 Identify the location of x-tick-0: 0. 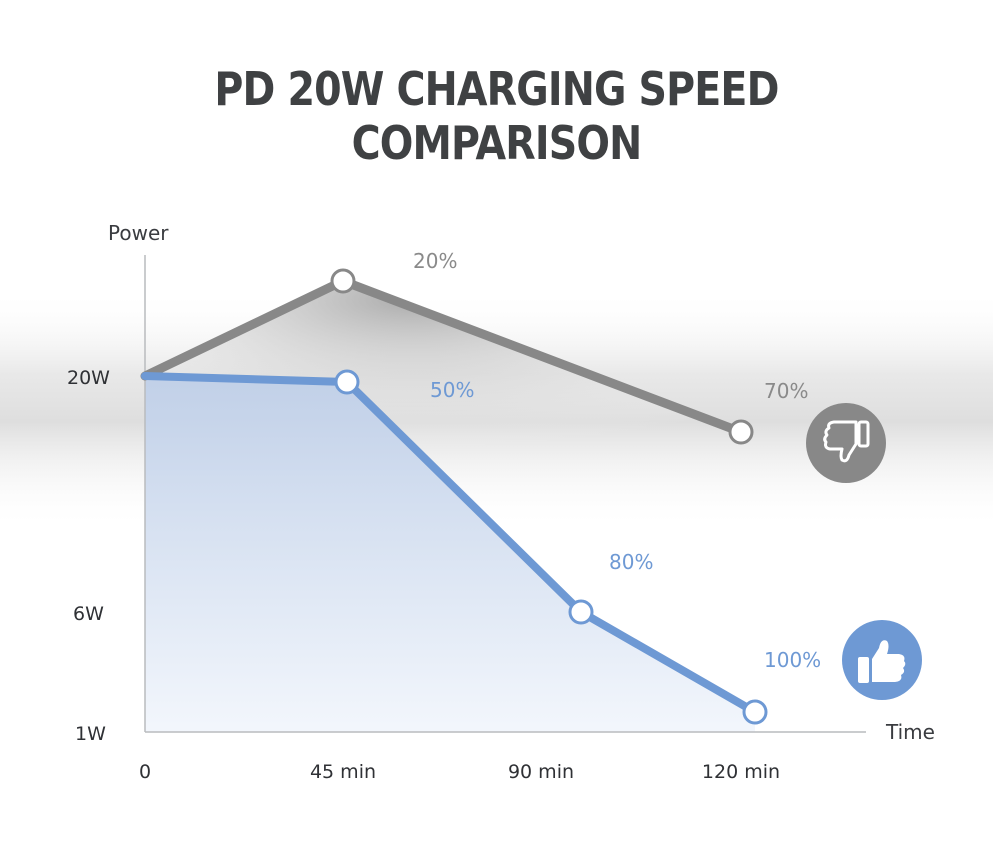
(145, 772).